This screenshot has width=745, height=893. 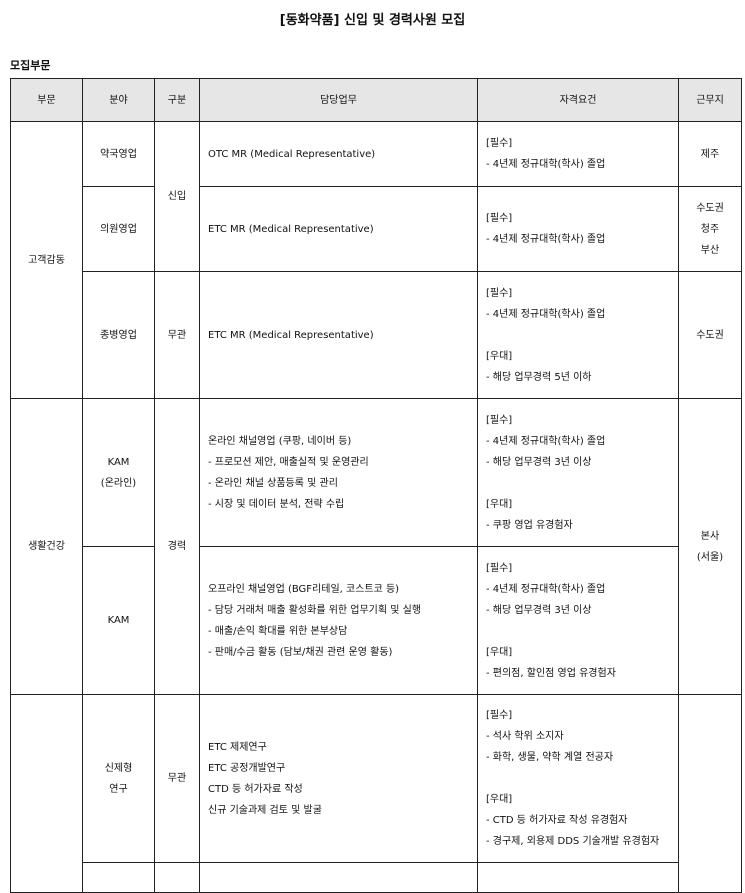 I want to click on division-cell: 생활건강, so click(x=46, y=546).